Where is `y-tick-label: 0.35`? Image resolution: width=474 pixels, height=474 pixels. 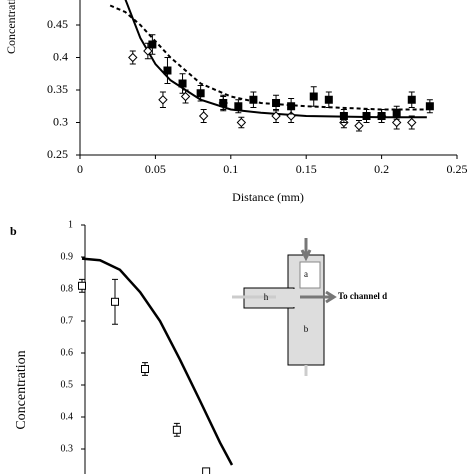
y-tick-label: 0.35 is located at coordinates (57, 89).